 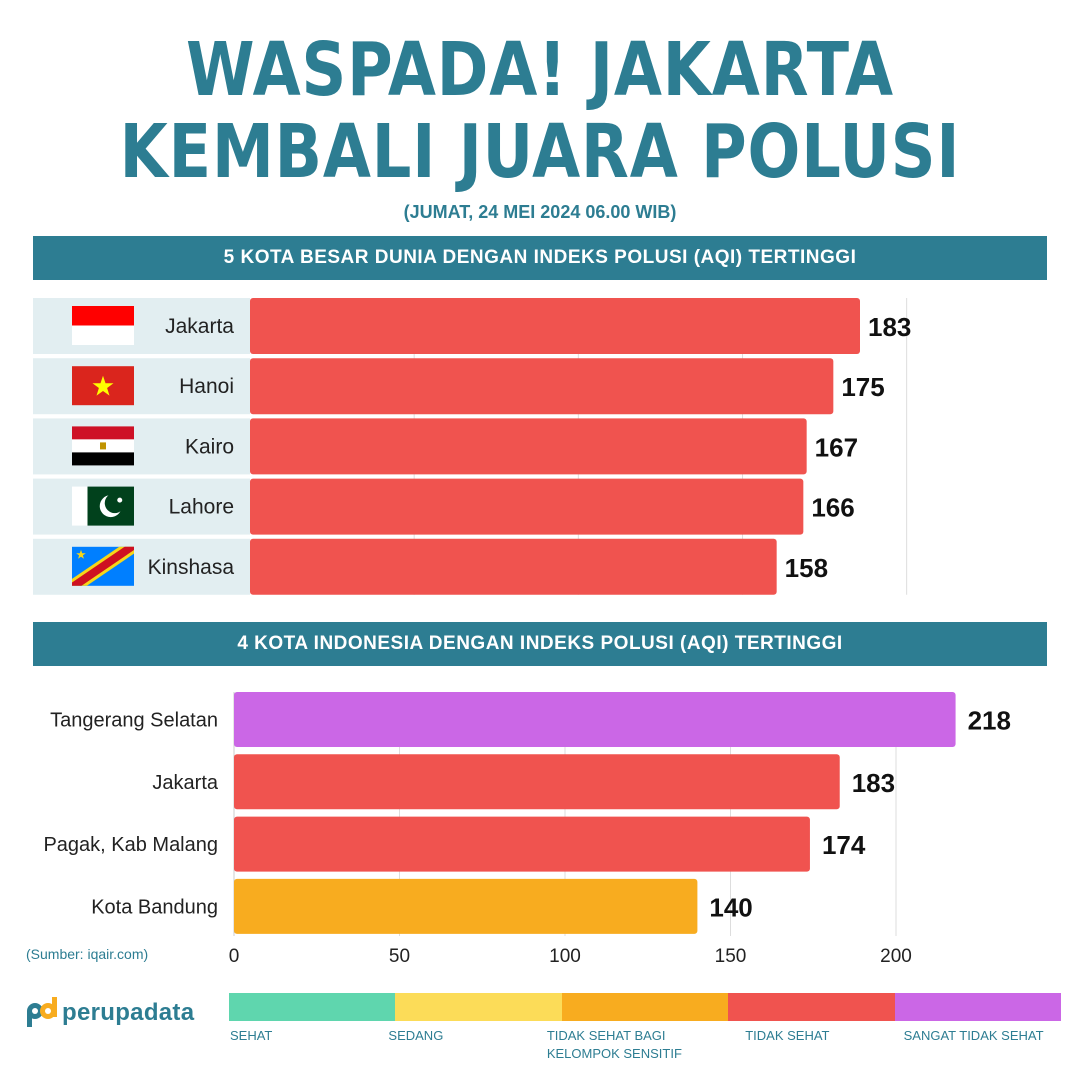 What do you see at coordinates (540, 70) in the screenshot?
I see `page-title-line-1: WASPADA! JAKARTA` at bounding box center [540, 70].